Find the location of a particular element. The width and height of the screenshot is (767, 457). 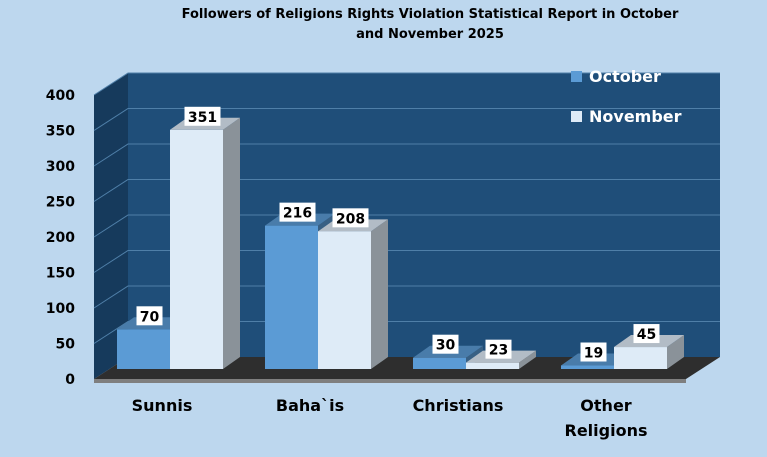

data-label: 45 is located at coordinates (646, 334).